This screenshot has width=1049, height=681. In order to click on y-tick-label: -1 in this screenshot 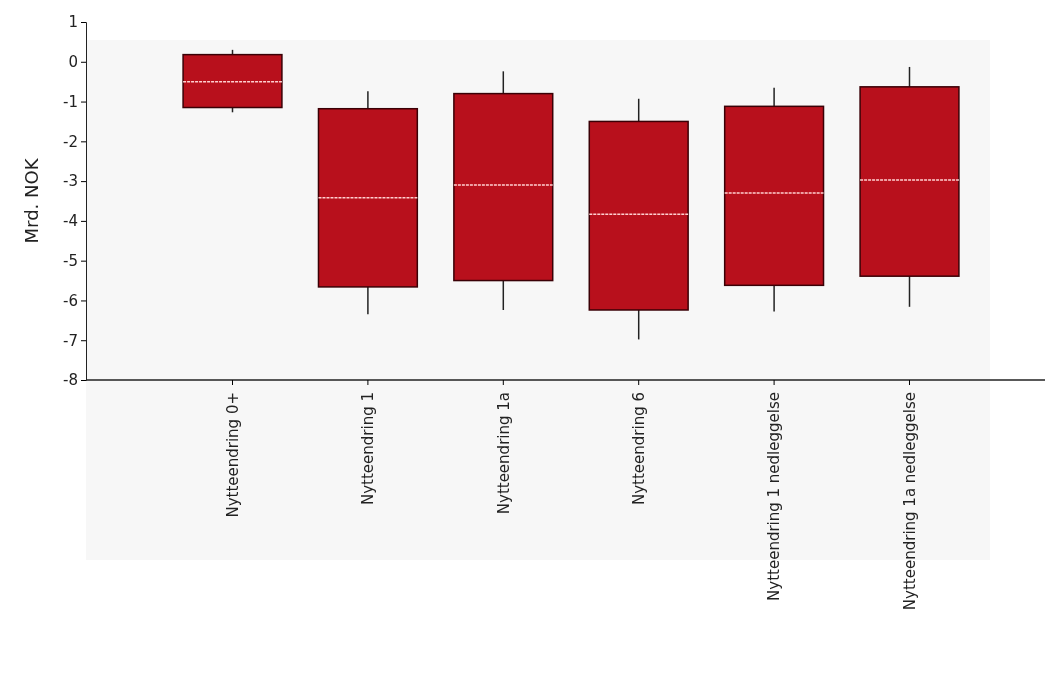, I will do `click(70, 101)`.